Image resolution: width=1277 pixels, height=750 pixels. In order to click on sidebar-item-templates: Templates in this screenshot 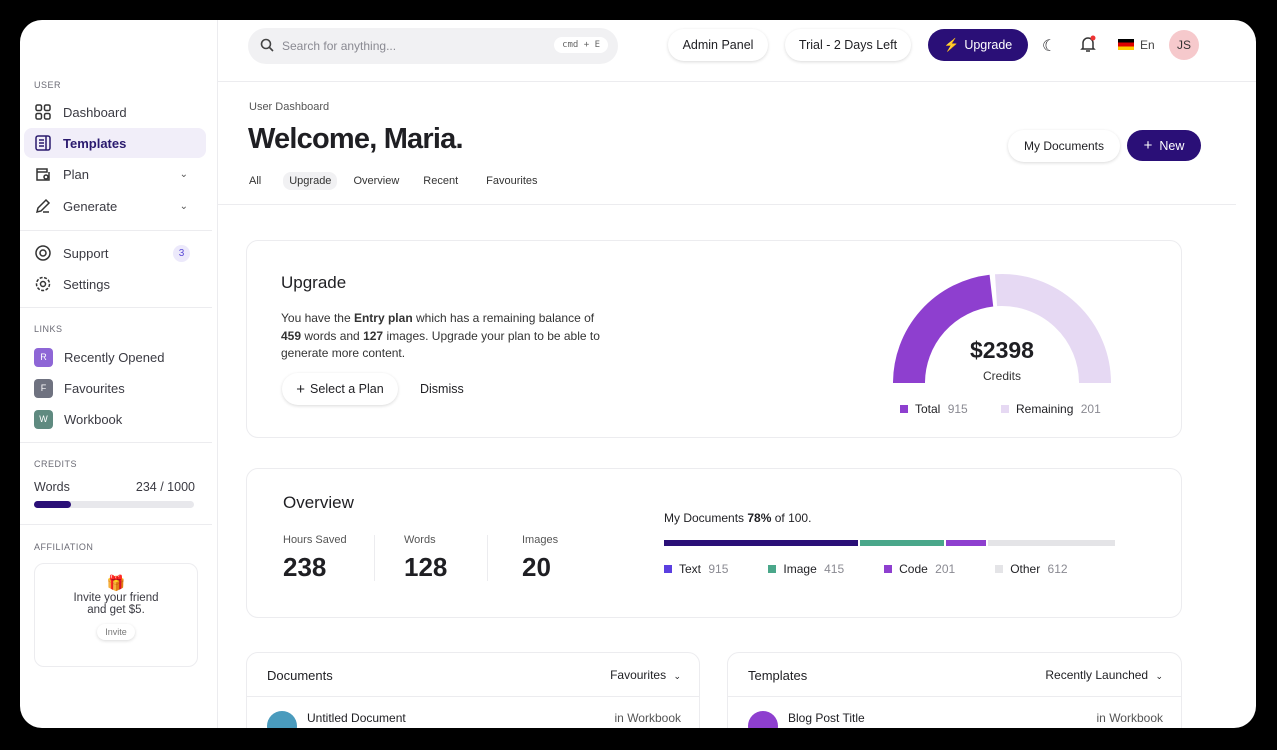, I will do `click(115, 143)`.